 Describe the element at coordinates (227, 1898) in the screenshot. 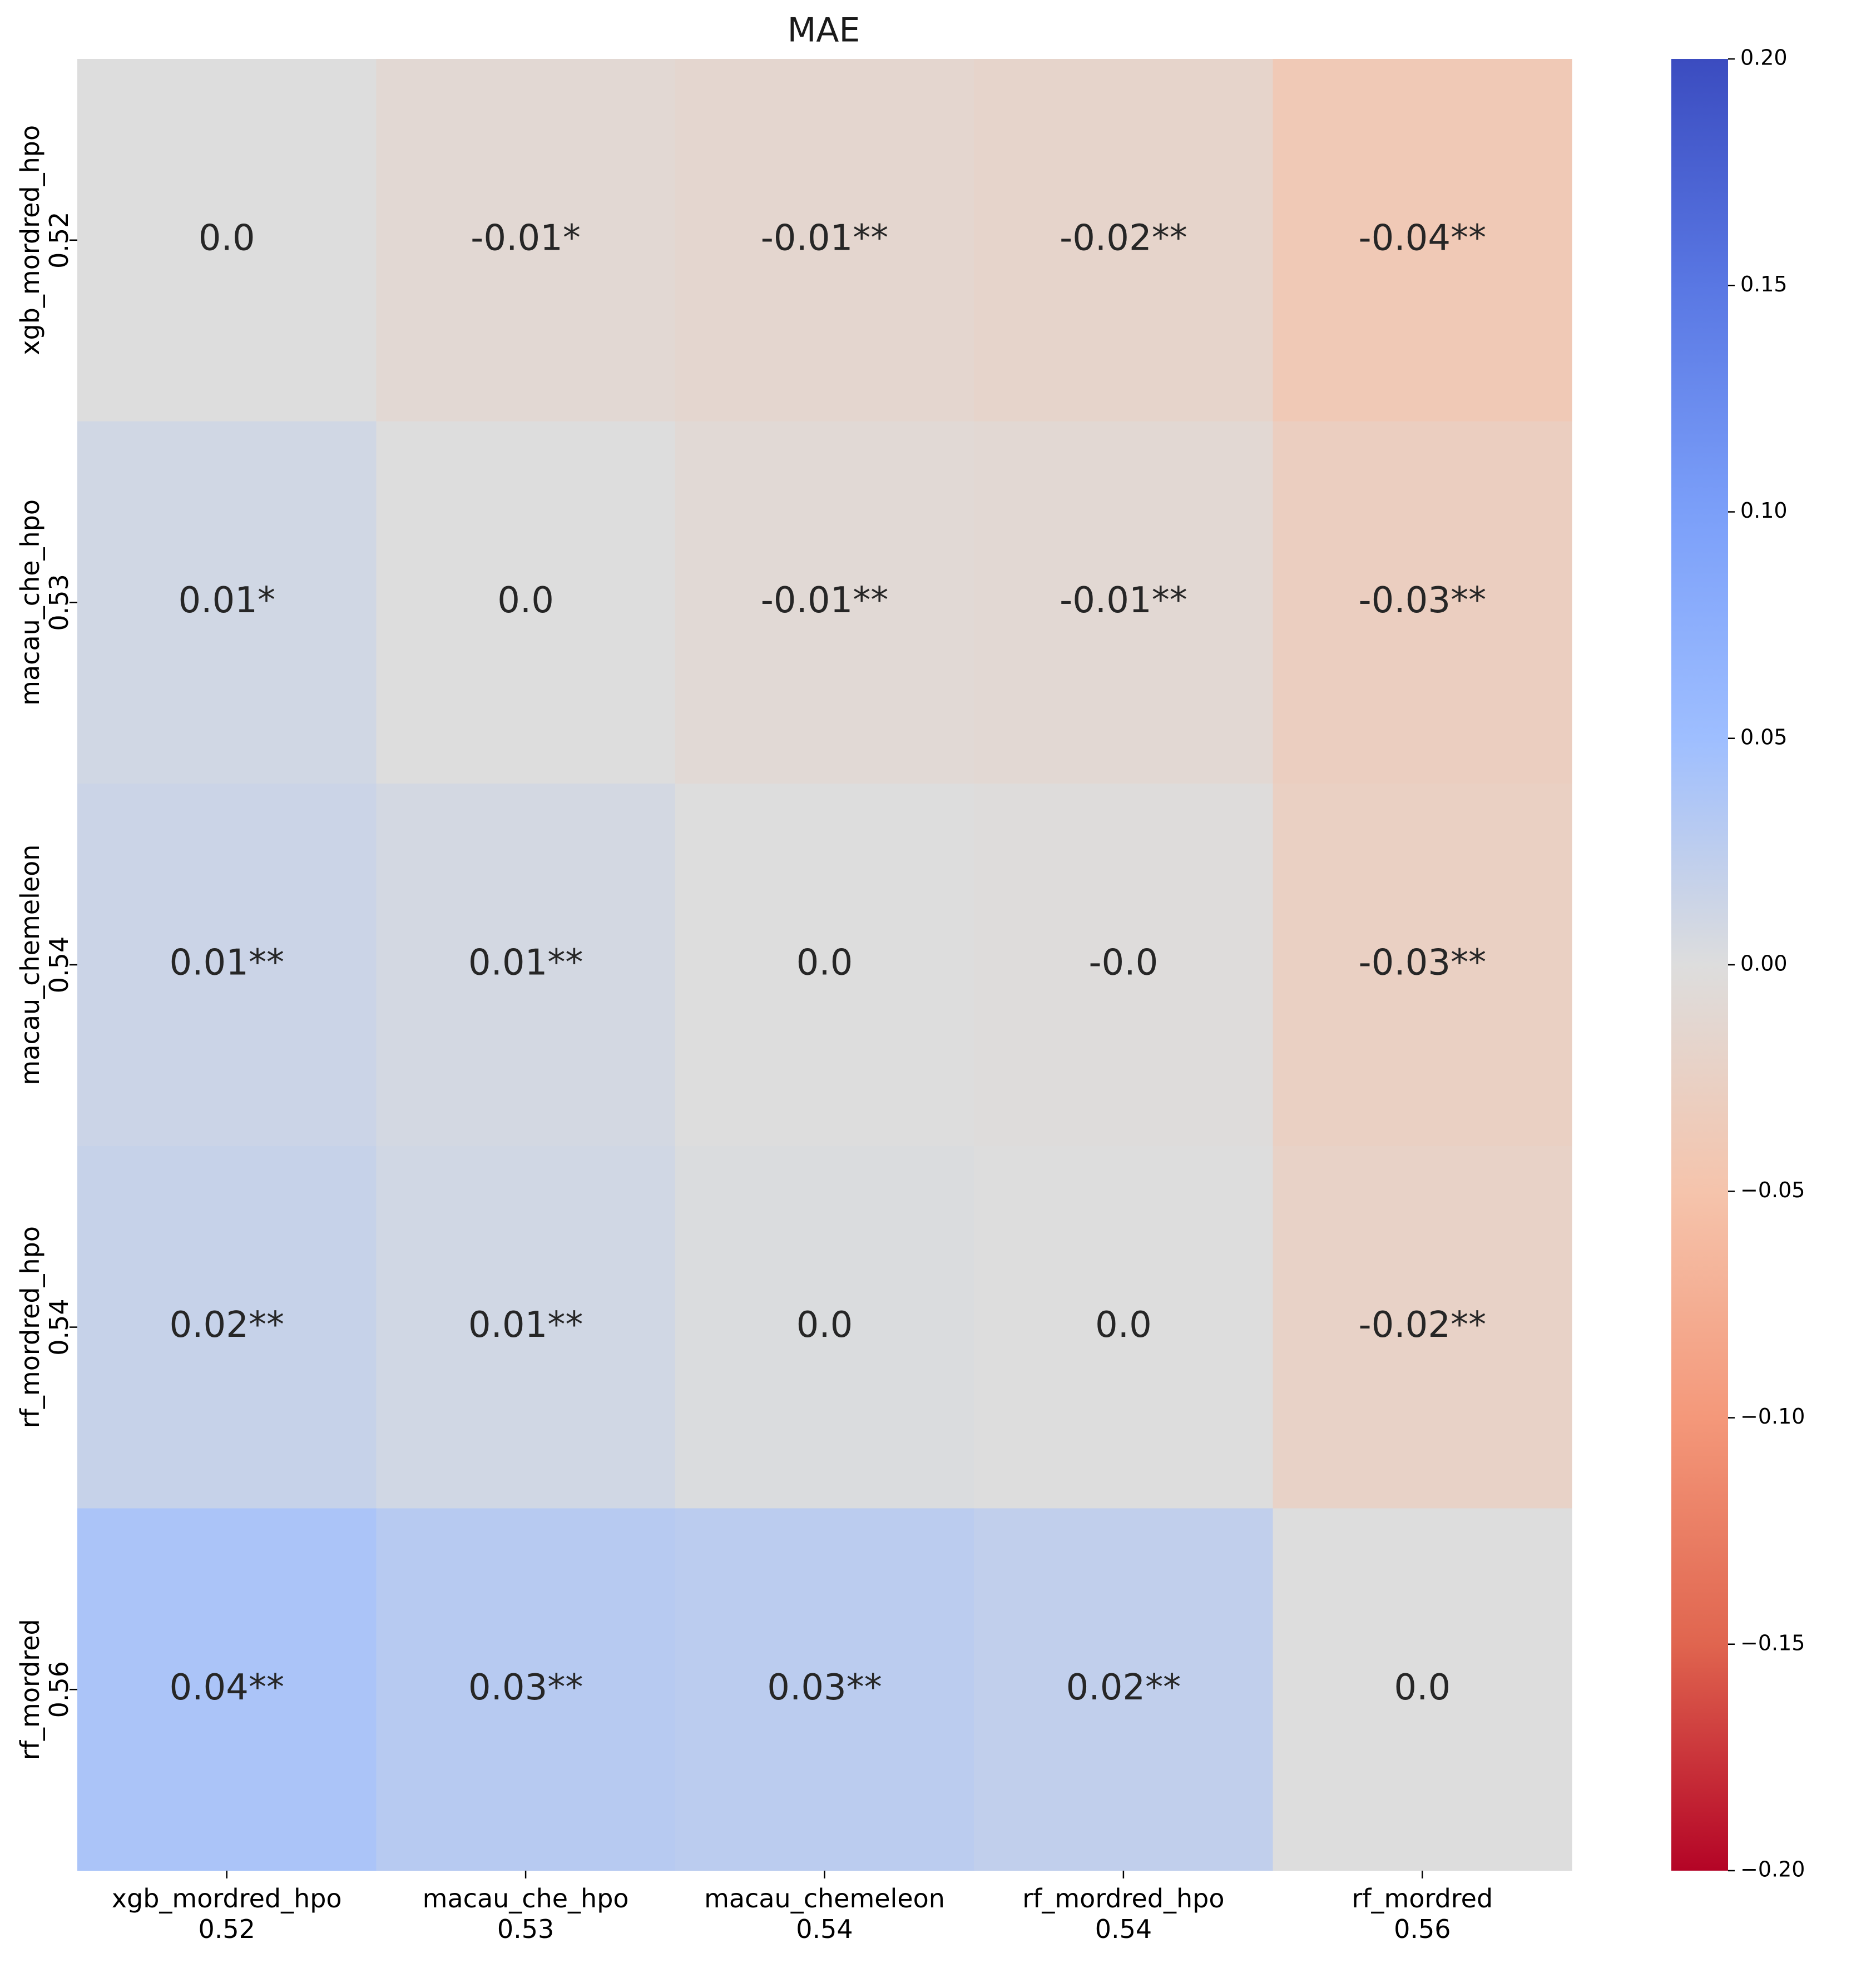

I see `x-tick-label-0: xgb_mordred_hpo` at that location.